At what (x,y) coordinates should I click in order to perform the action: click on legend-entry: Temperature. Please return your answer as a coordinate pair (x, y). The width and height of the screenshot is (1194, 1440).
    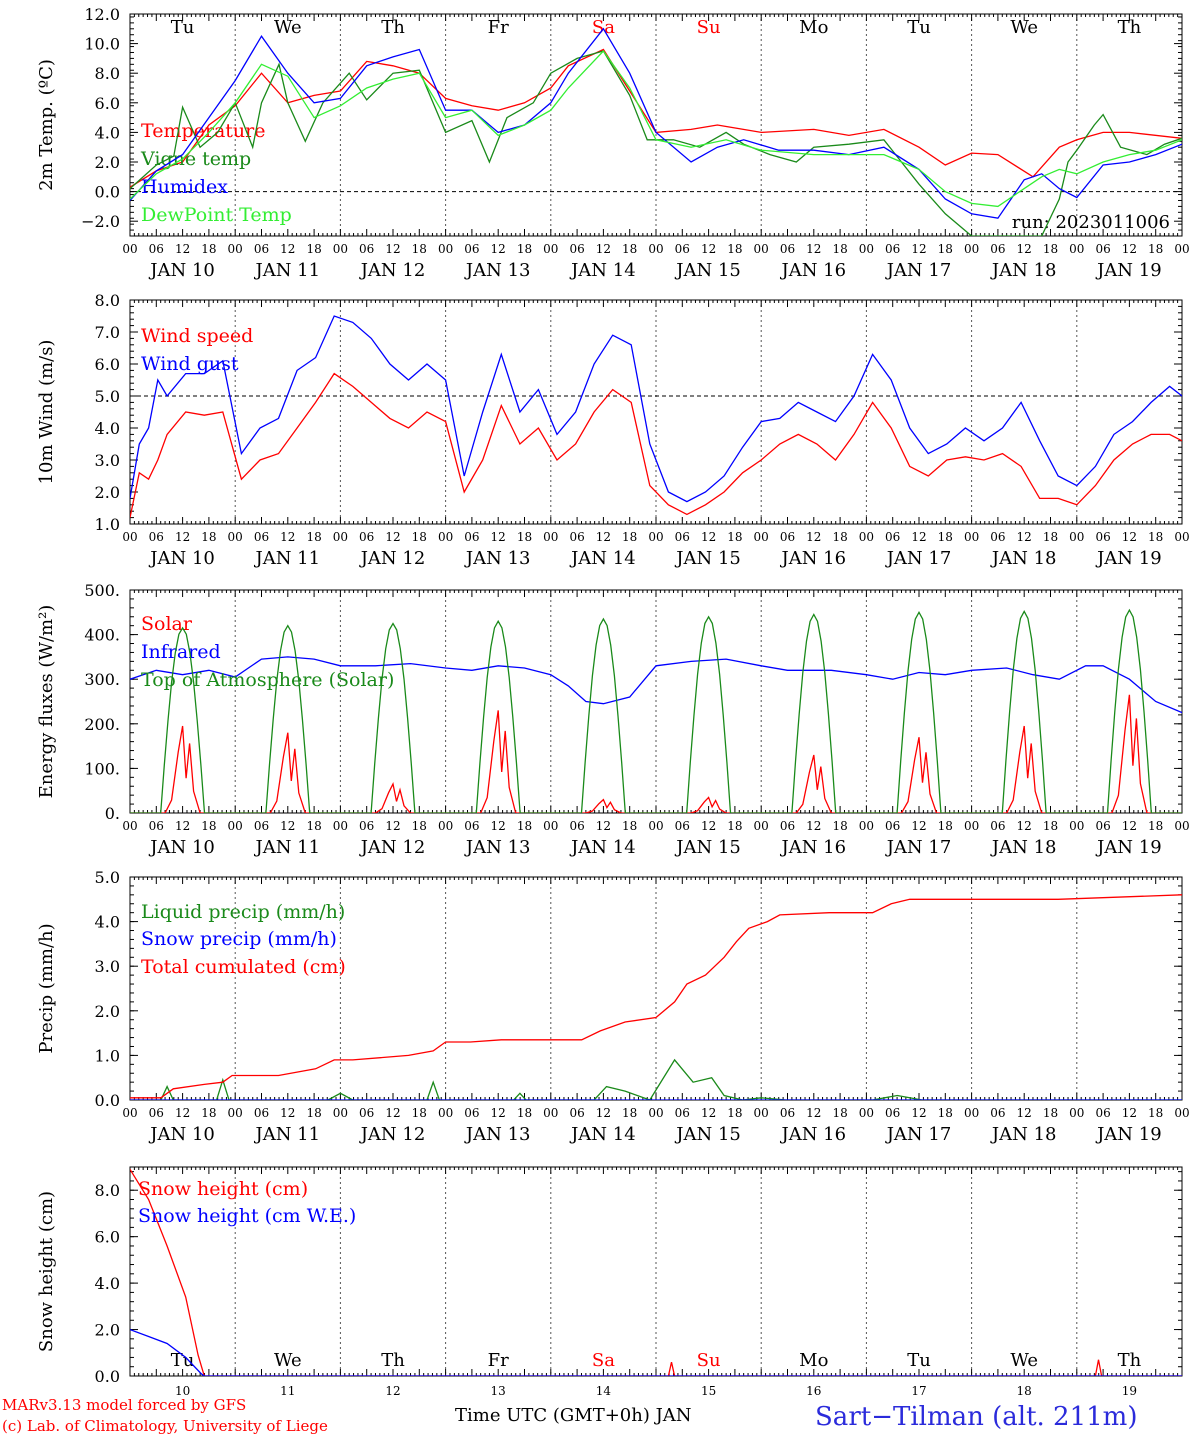
    Looking at the image, I should click on (203, 131).